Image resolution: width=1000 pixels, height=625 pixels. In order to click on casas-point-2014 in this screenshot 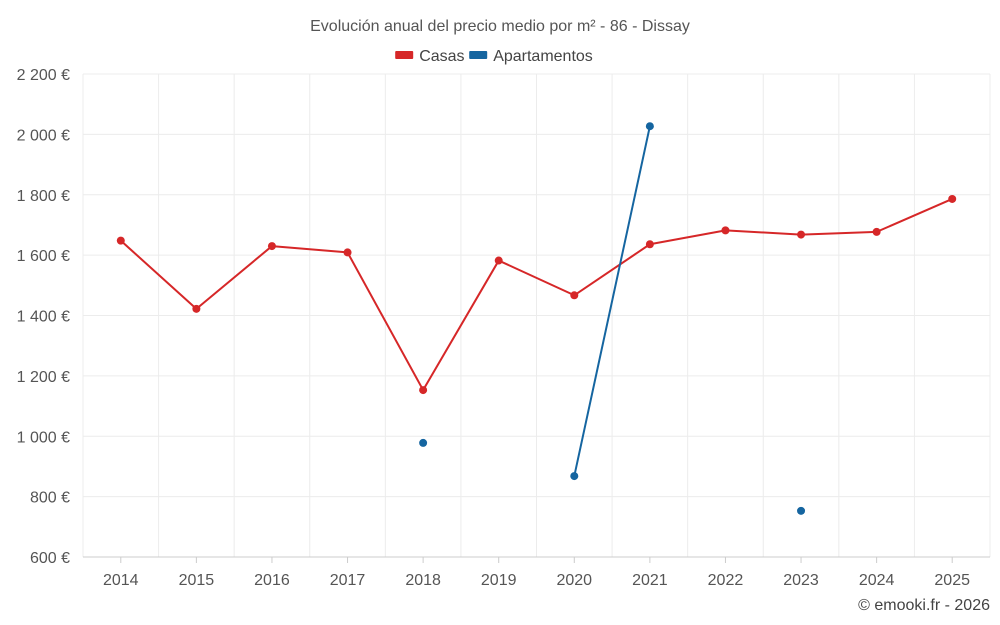, I will do `click(120, 240)`.